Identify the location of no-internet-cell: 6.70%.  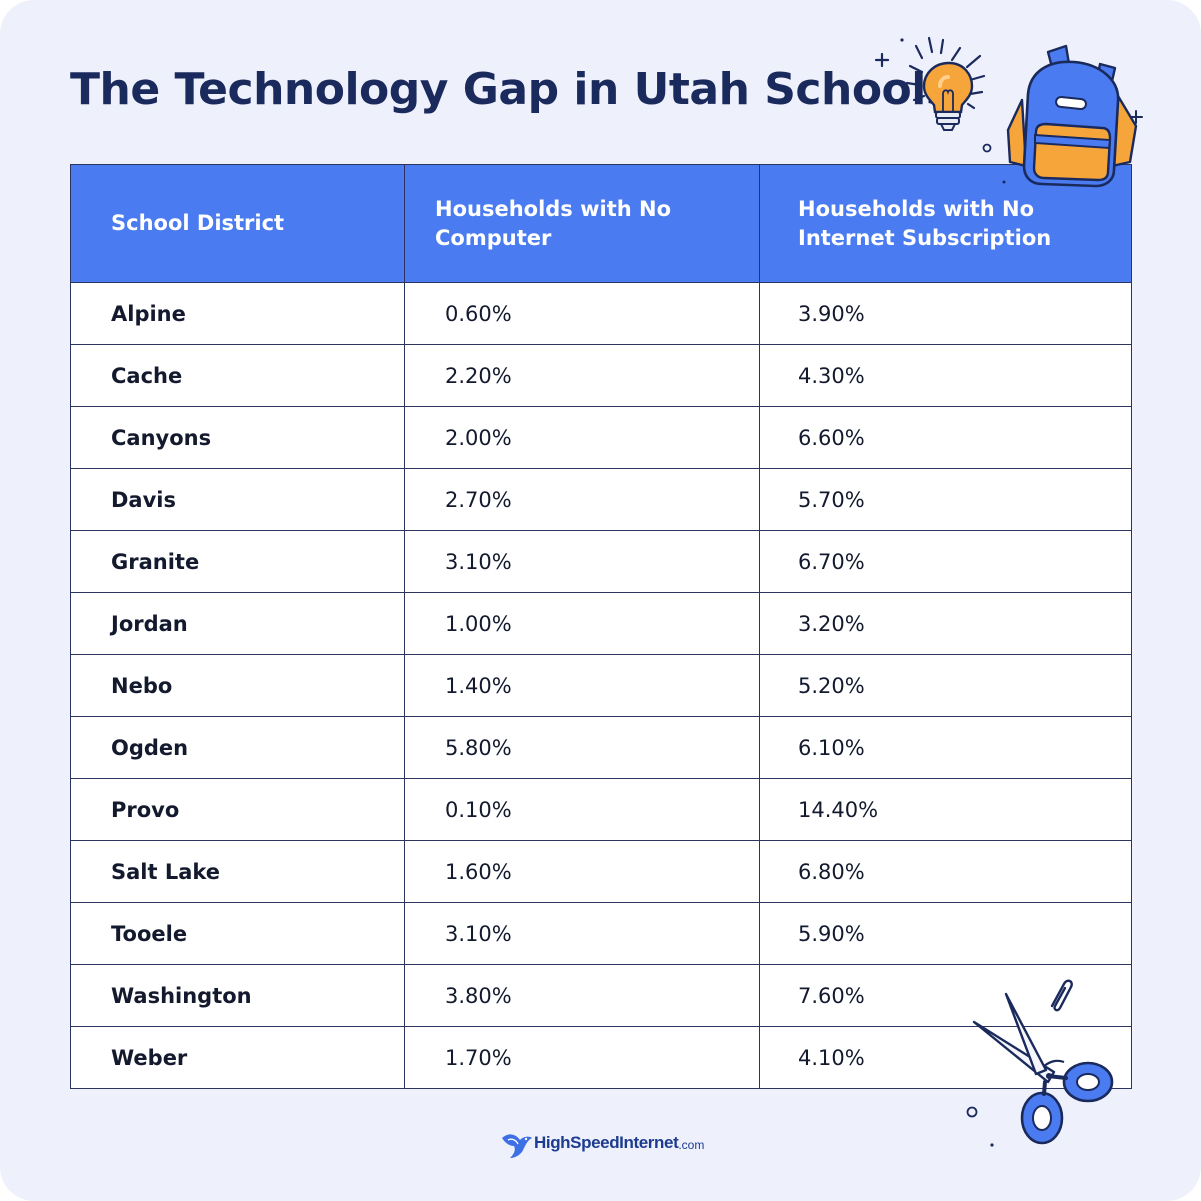
(945, 561).